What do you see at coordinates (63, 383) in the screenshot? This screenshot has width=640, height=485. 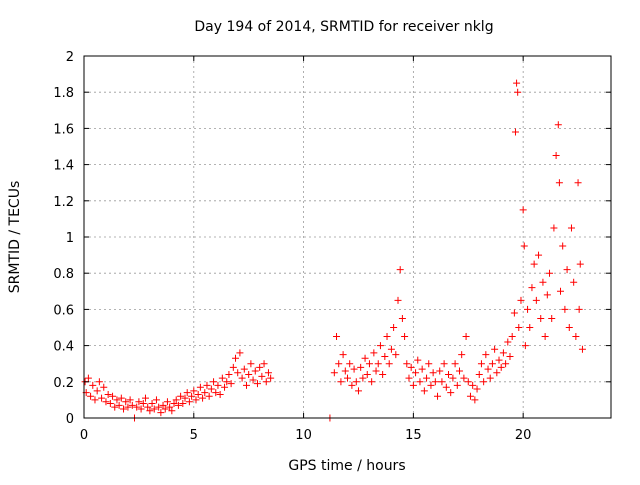 I see `y-tick-label: 0.2` at bounding box center [63, 383].